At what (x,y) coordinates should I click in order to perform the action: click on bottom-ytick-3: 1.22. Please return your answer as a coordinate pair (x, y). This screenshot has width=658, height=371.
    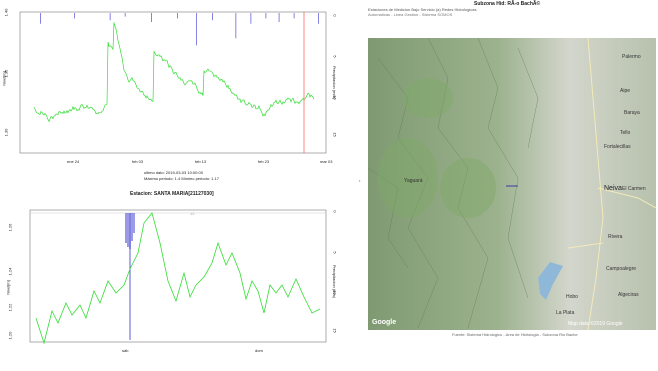
    Looking at the image, I should click on (10, 307).